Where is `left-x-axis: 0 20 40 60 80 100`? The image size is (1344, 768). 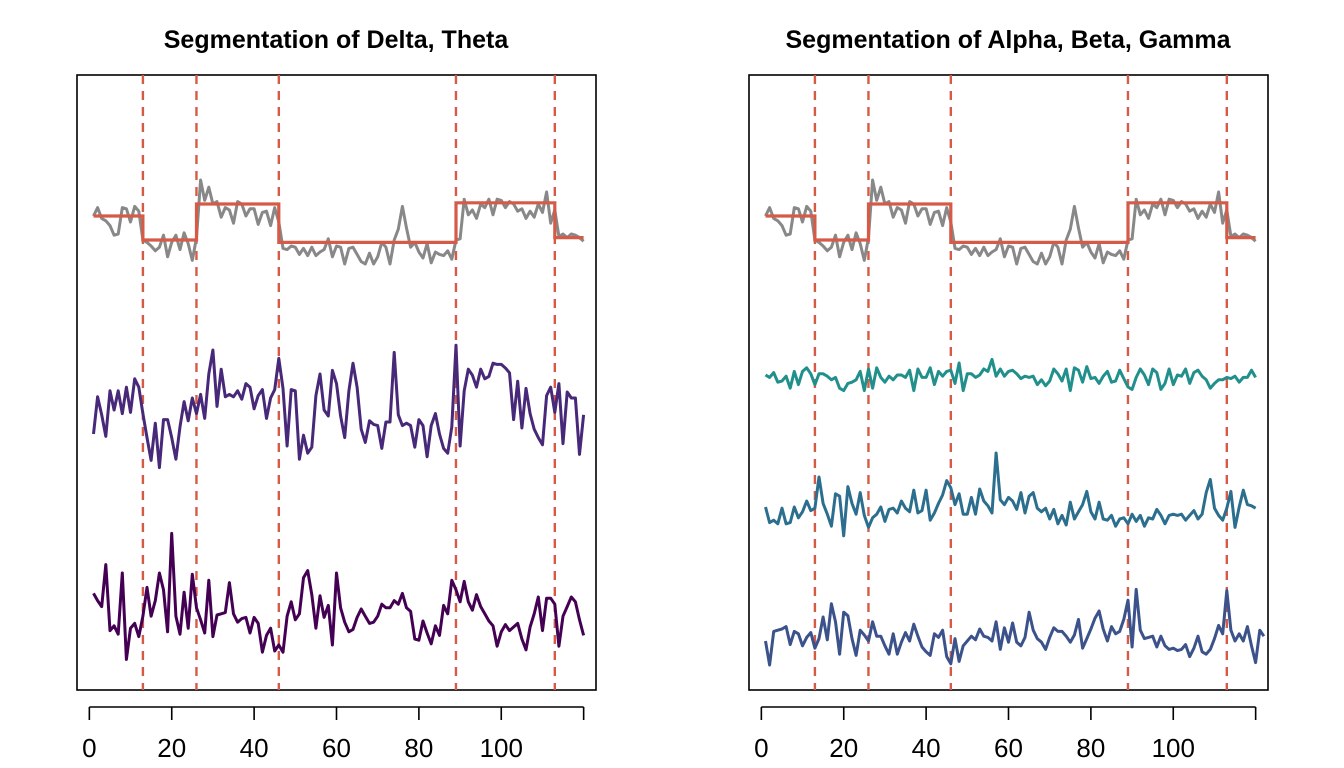 left-x-axis: 0 20 40 60 80 100 is located at coordinates (333, 734).